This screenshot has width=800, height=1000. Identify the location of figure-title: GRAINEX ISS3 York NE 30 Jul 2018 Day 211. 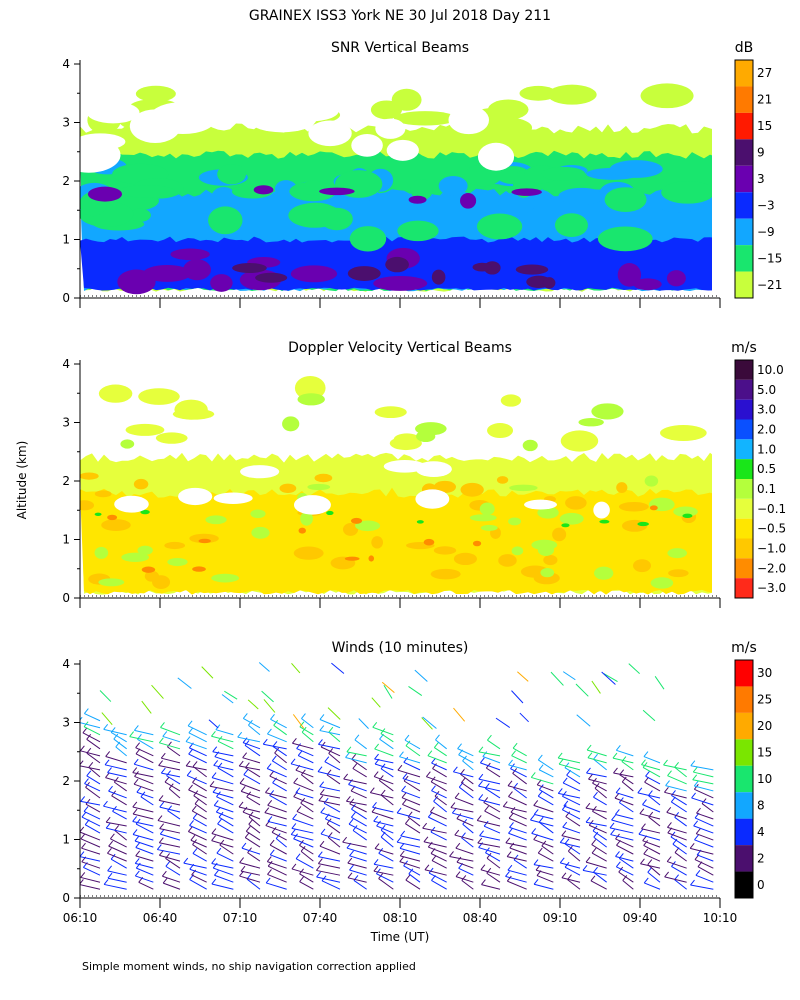
(400, 16).